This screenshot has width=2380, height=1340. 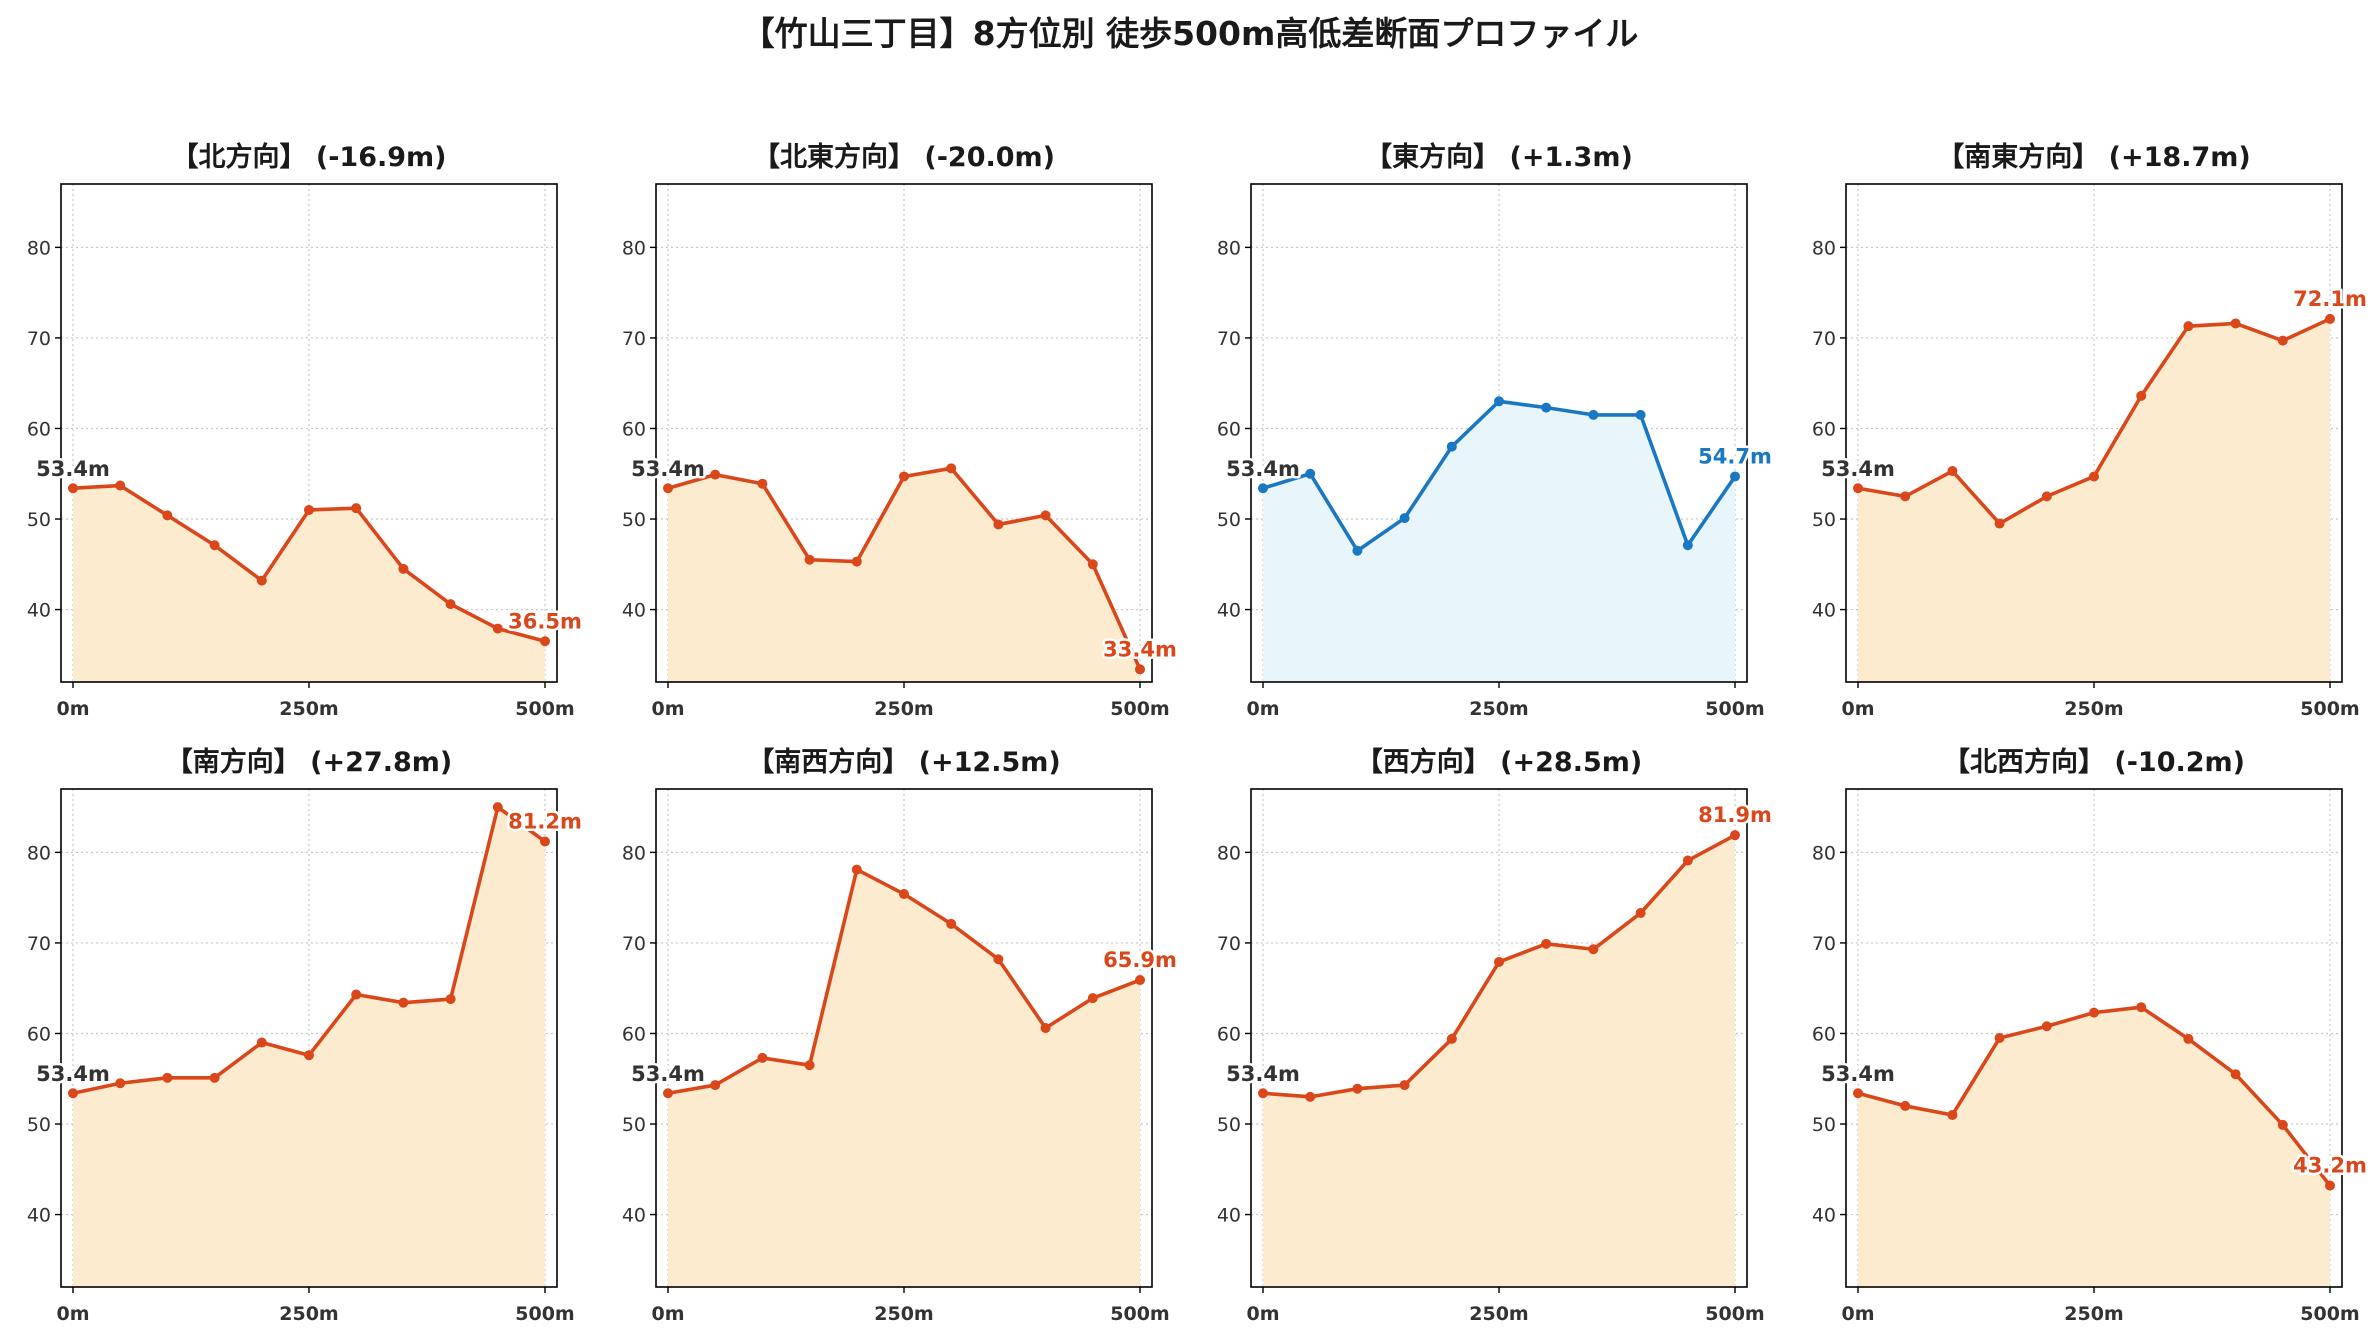 What do you see at coordinates (1499, 157) in the screenshot?
I see `chart-title: 【東方向】 (+1.3m)` at bounding box center [1499, 157].